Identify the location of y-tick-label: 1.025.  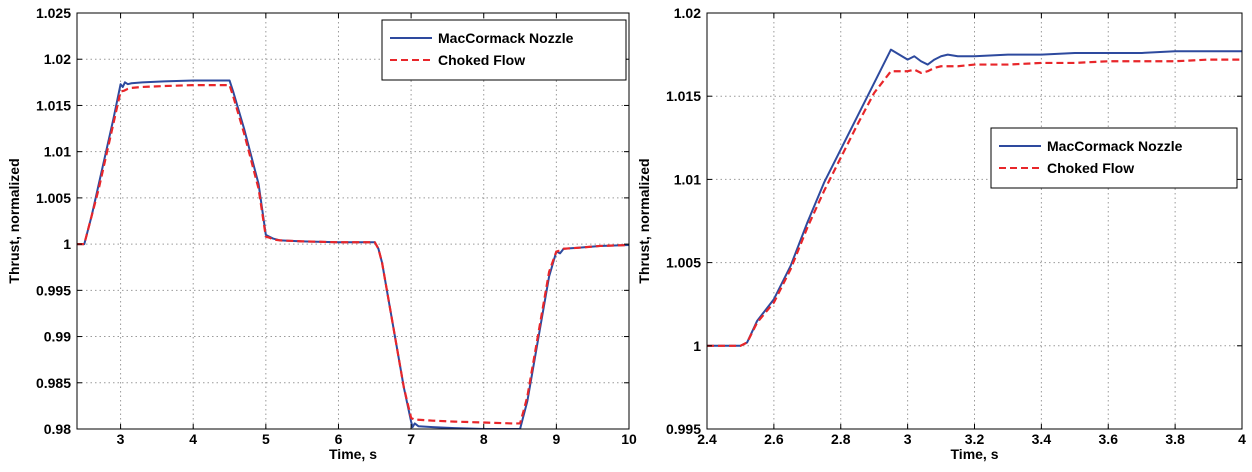
(53, 13).